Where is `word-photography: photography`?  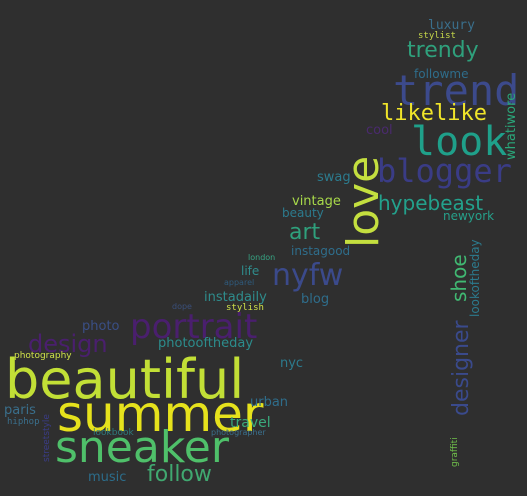 word-photography: photography is located at coordinates (43, 356).